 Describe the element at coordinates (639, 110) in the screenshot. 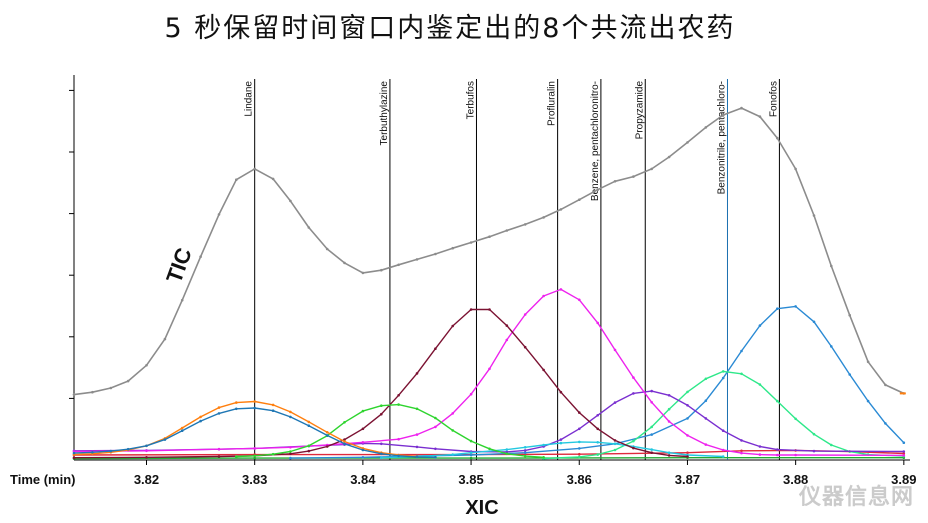

I see `marker-label: Propyzamide` at that location.